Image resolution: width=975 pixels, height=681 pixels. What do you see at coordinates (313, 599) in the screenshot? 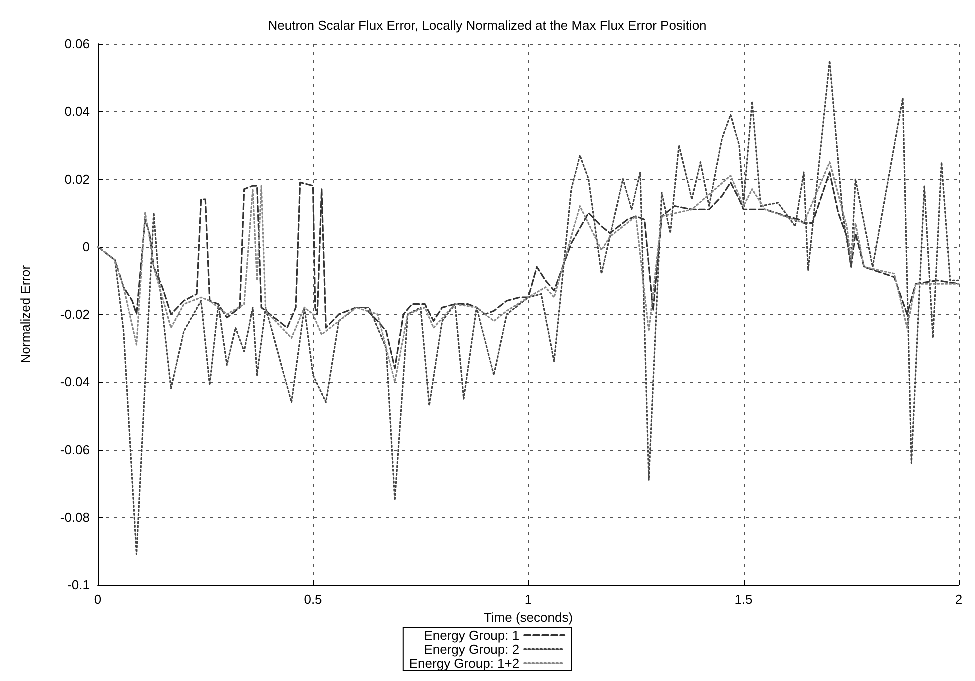
I see `x-tick-label: 0.5` at bounding box center [313, 599].